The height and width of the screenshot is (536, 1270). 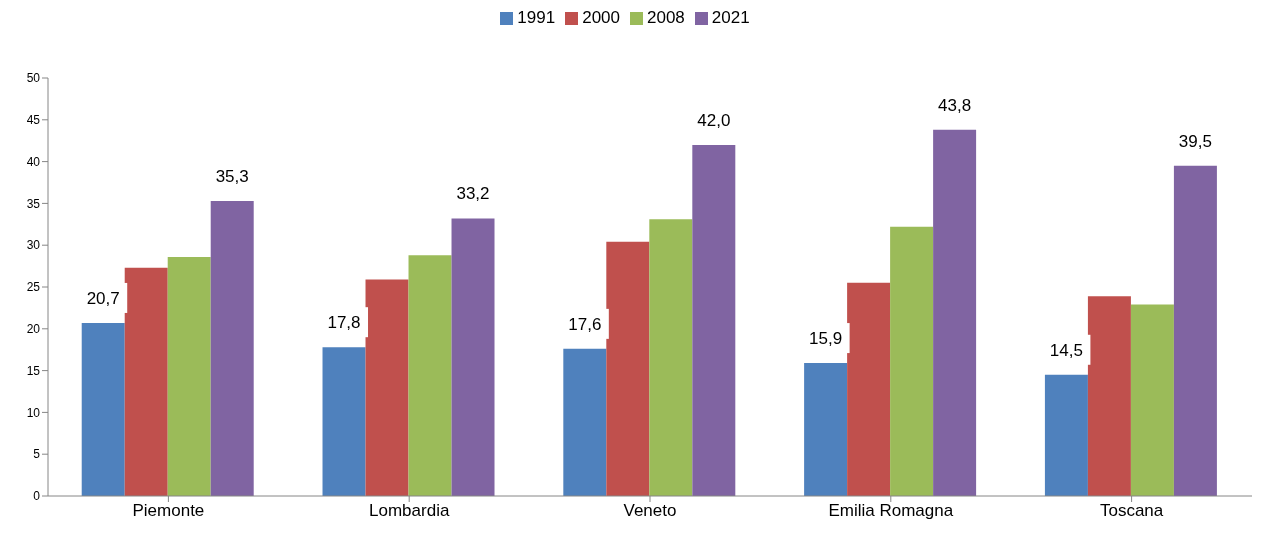 I want to click on data-label: 39,5, so click(x=1195, y=141).